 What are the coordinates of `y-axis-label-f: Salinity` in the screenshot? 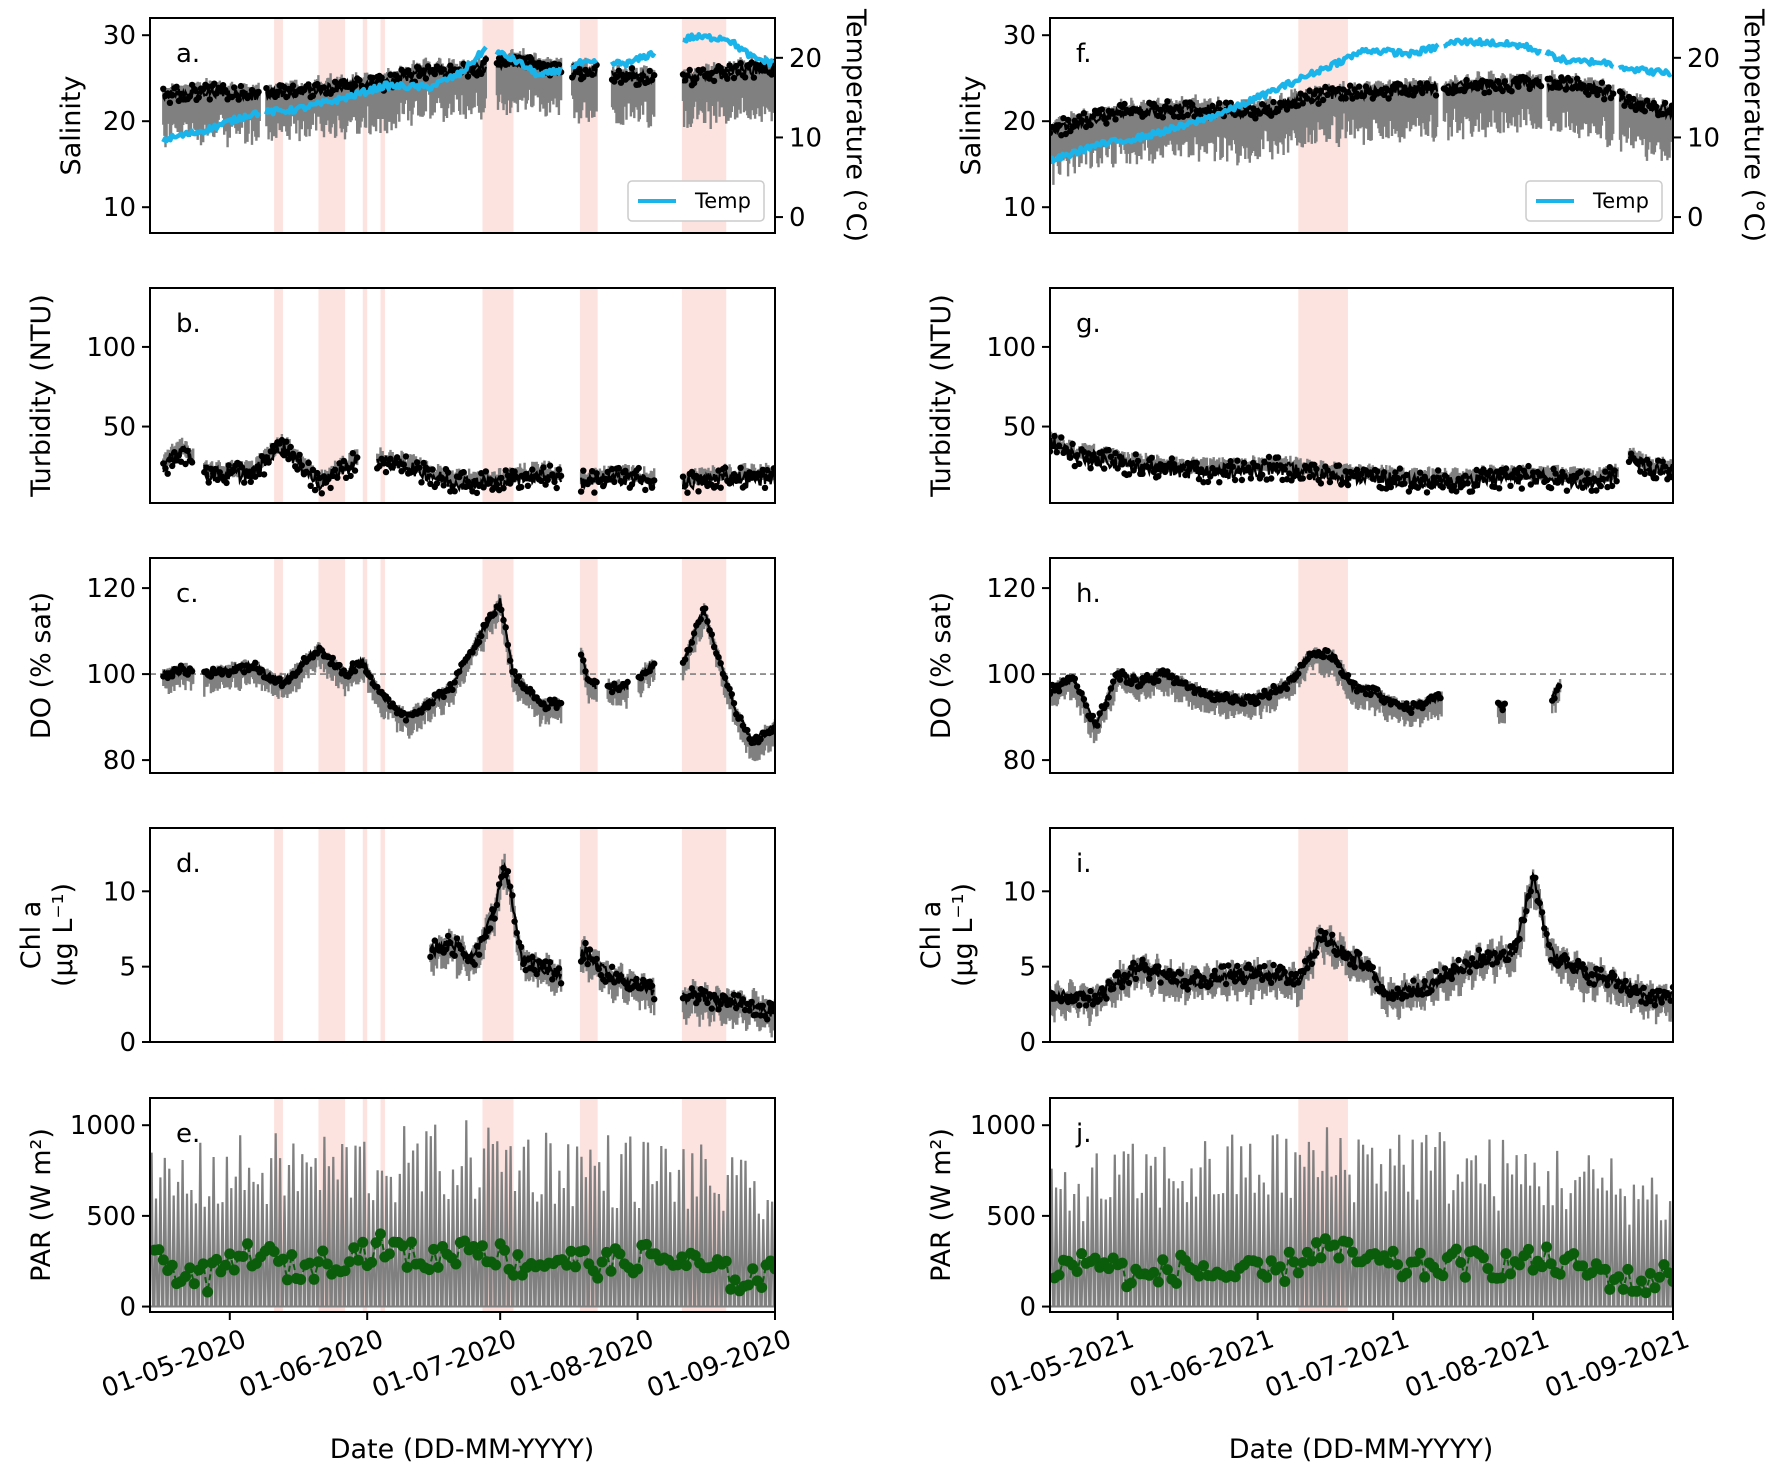 It's located at (971, 126).